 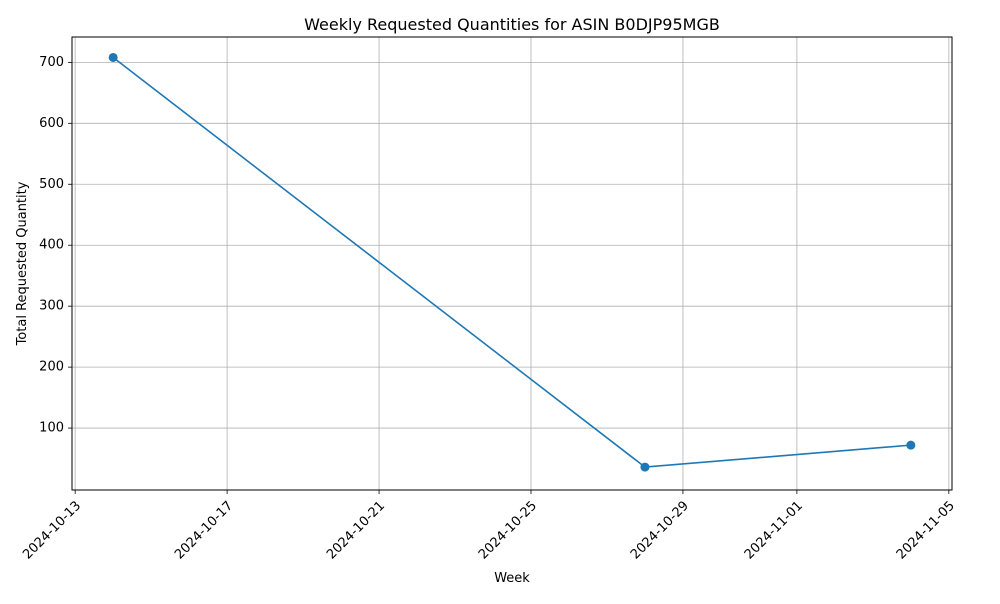 I want to click on x-axis-label: Week, so click(x=512, y=578).